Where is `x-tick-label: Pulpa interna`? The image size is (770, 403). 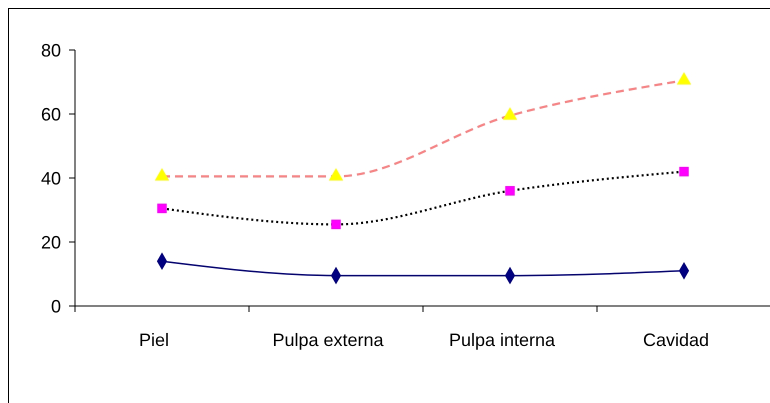 x-tick-label: Pulpa interna is located at coordinates (502, 340).